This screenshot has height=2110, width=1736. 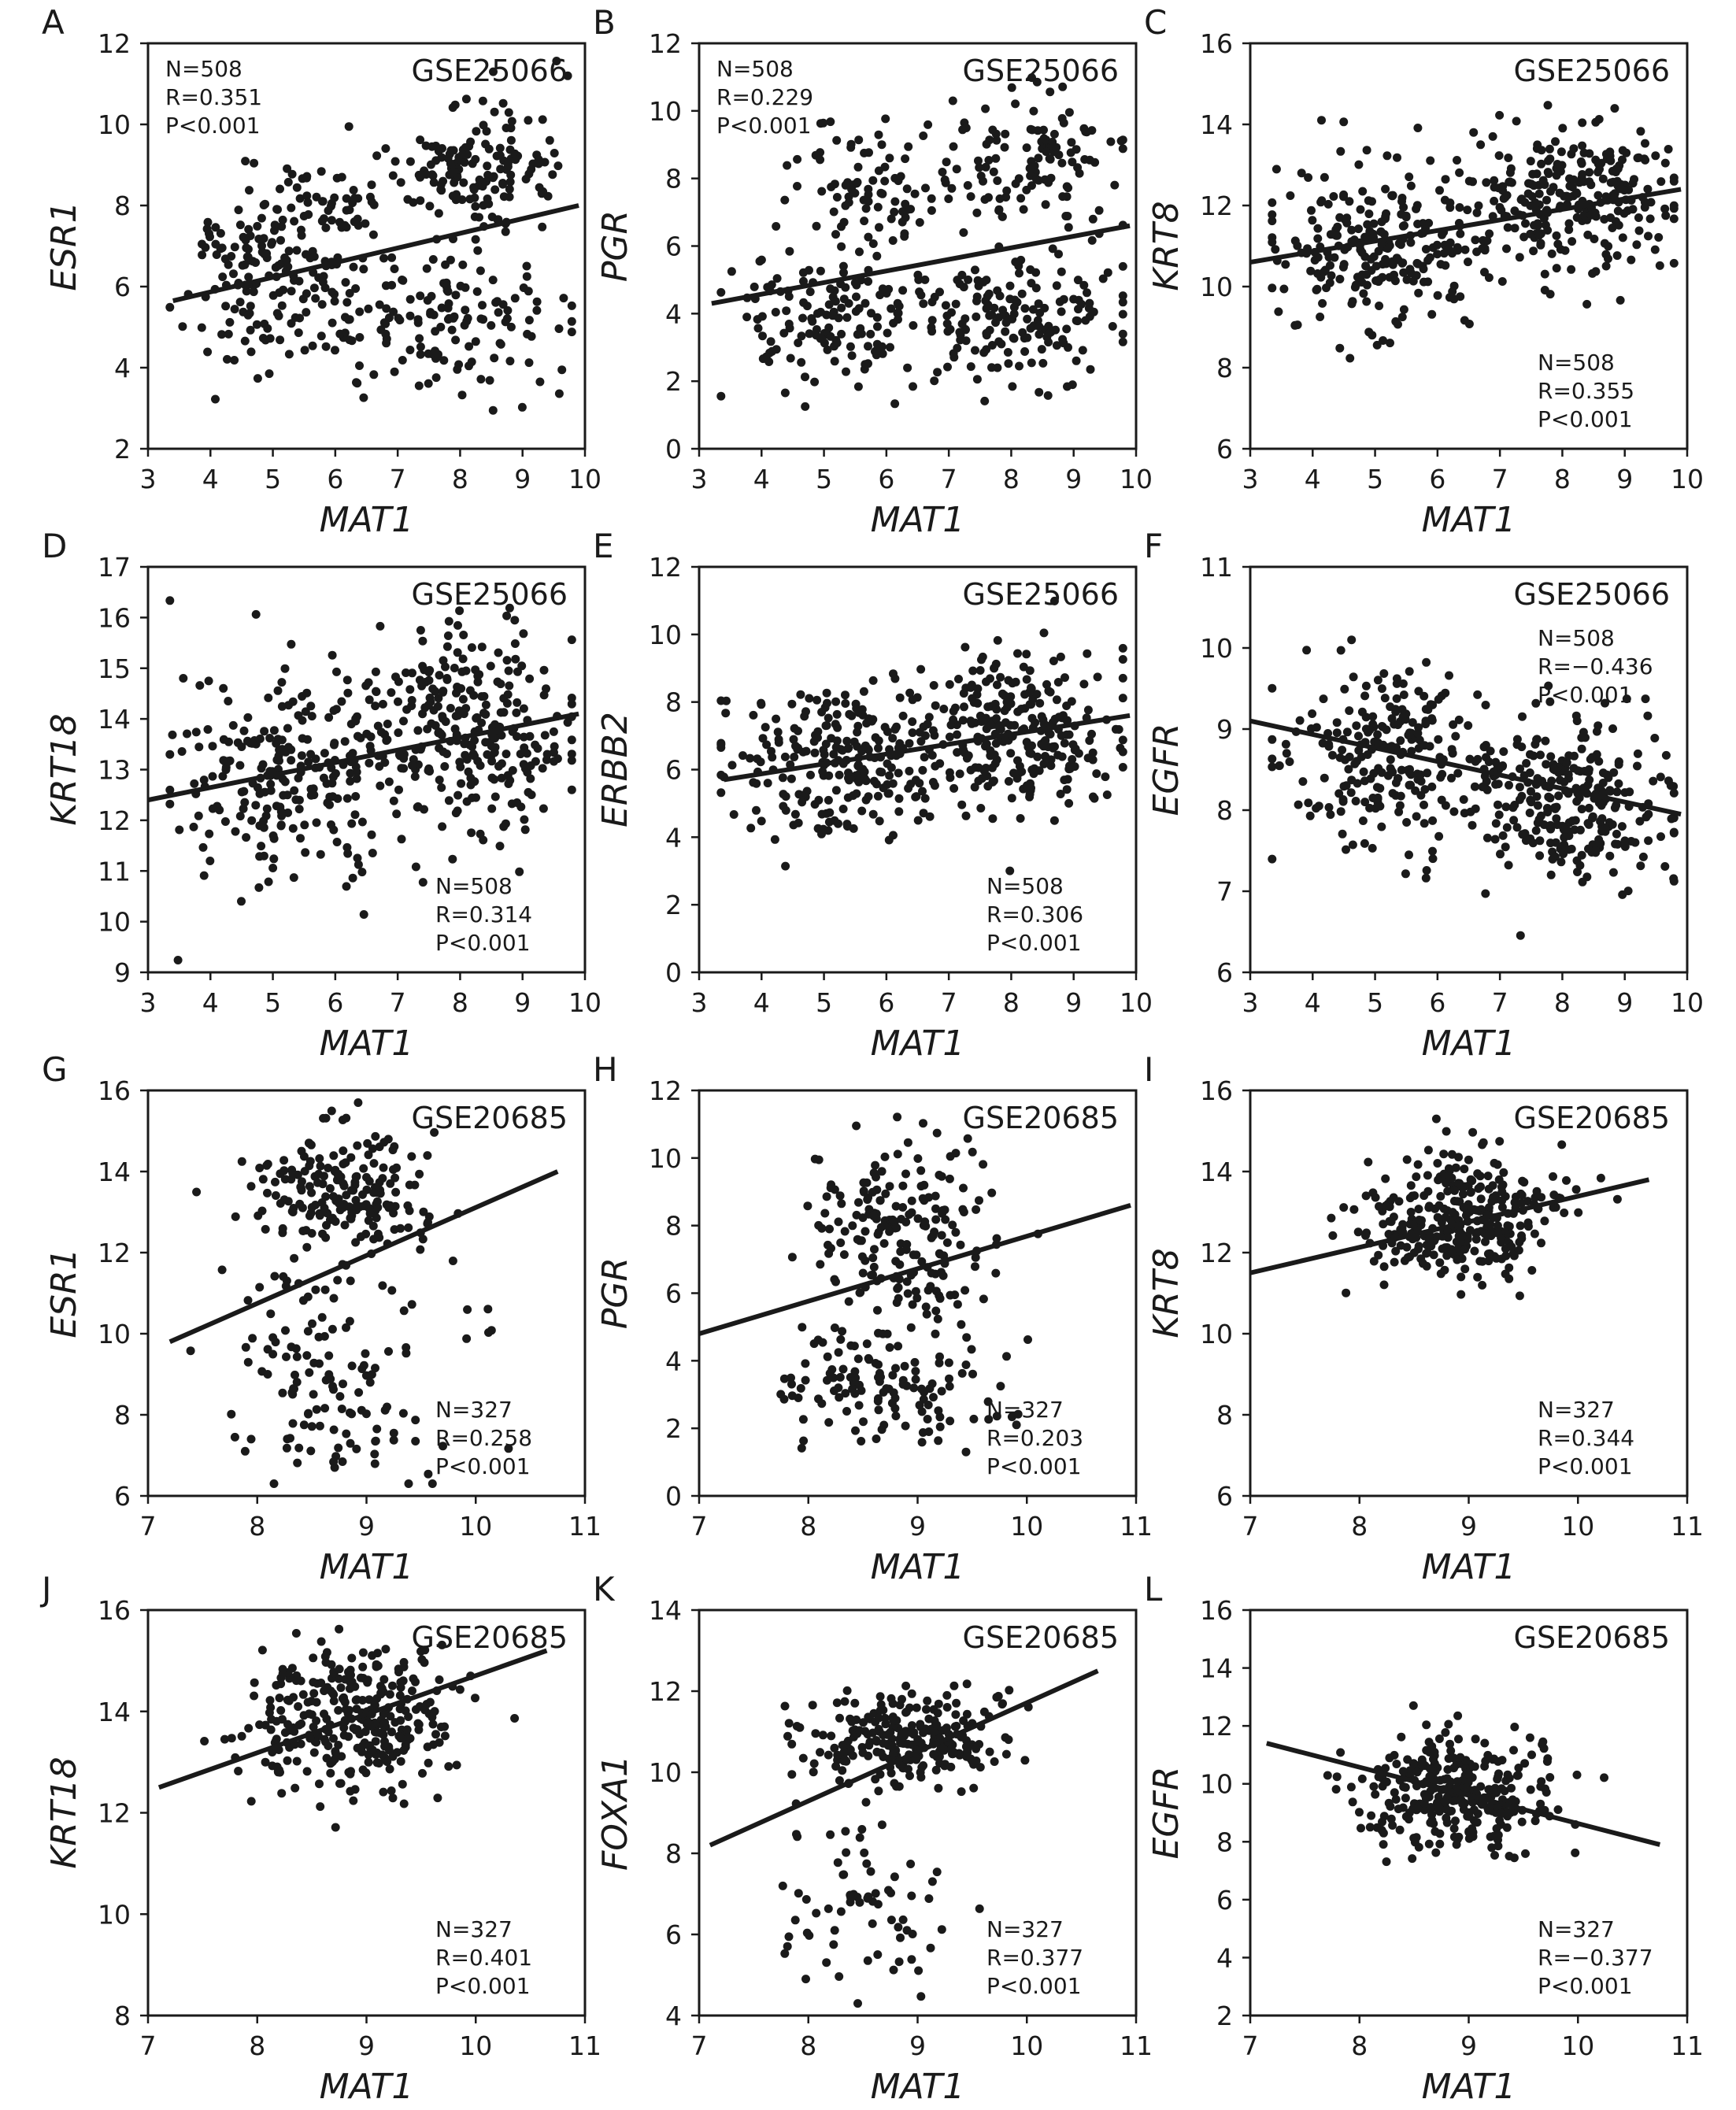 What do you see at coordinates (1041, 594) in the screenshot?
I see `dataset-label: GSE25066` at bounding box center [1041, 594].